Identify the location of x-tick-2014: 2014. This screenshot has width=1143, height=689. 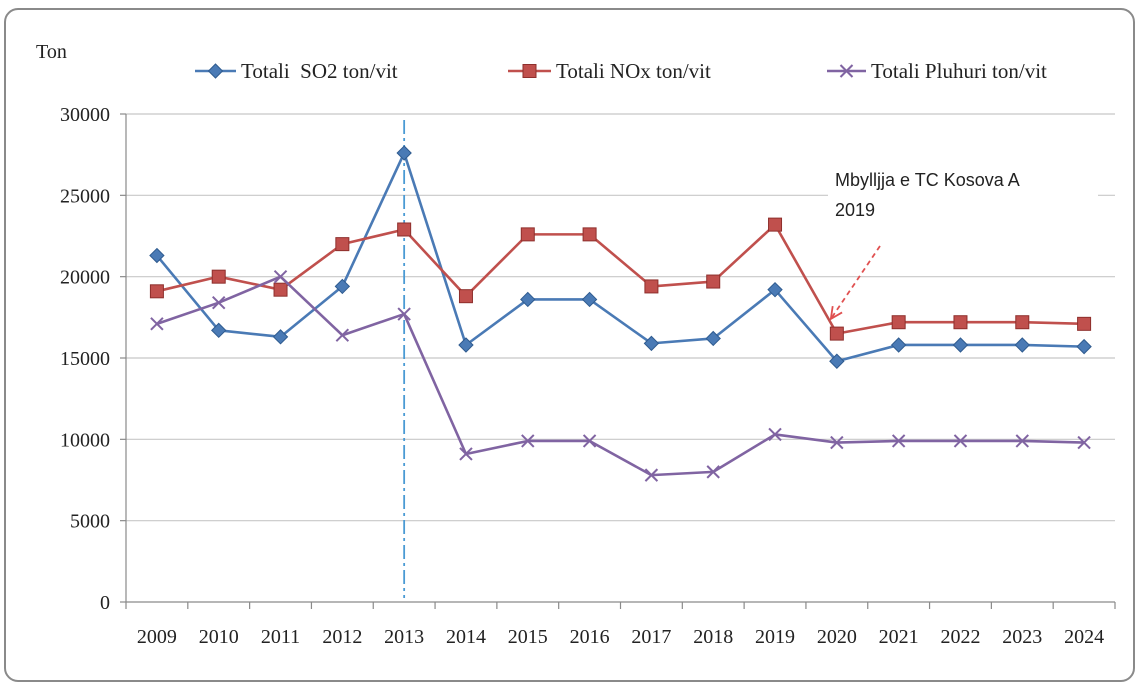
(466, 637).